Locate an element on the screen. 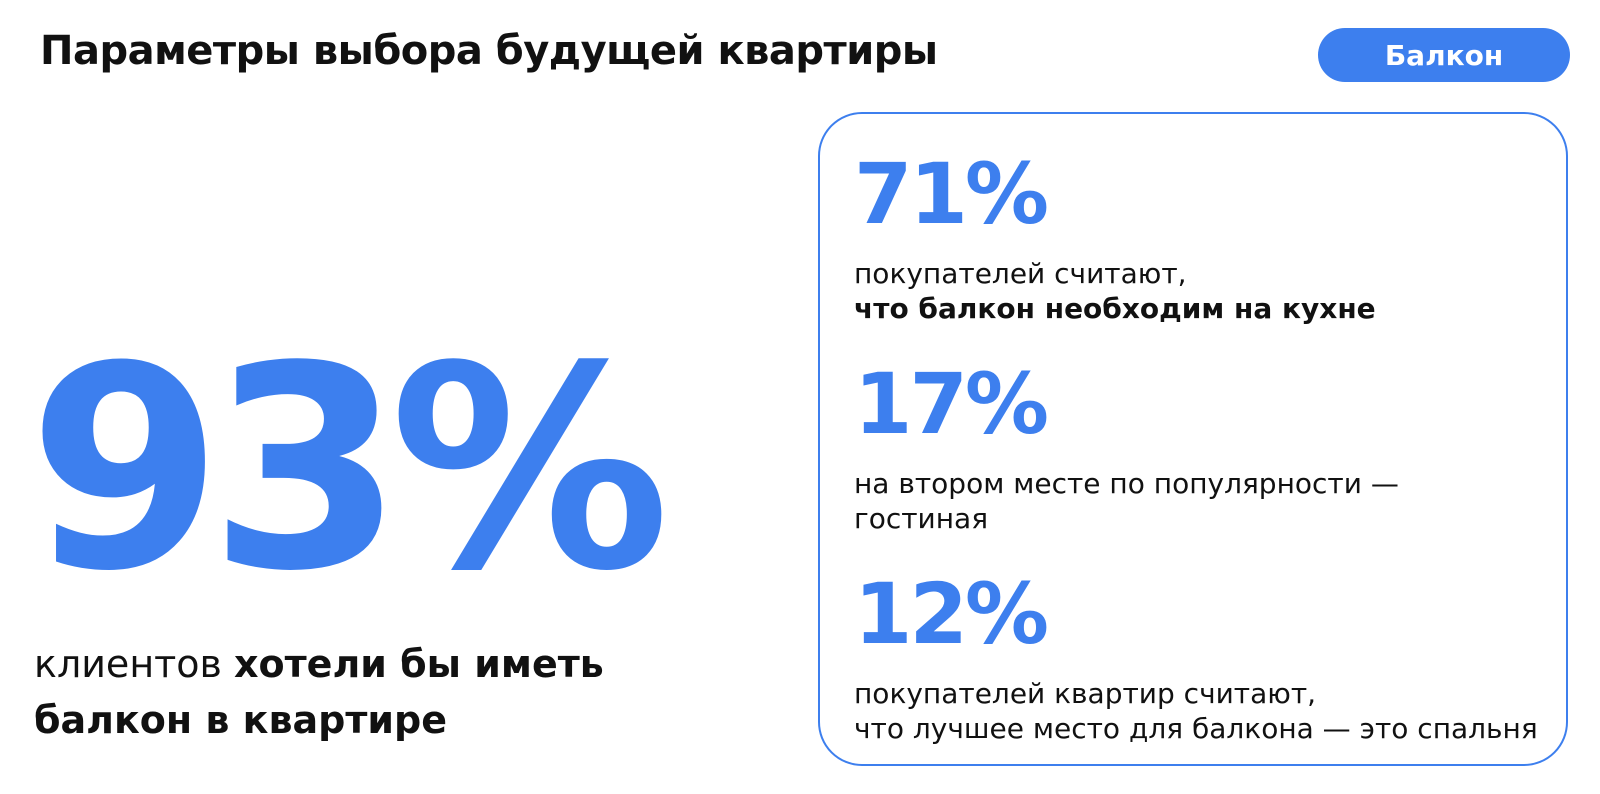 This screenshot has height=794, width=1600. hero-caption-line-2: балкон в квартире is located at coordinates (319, 720).